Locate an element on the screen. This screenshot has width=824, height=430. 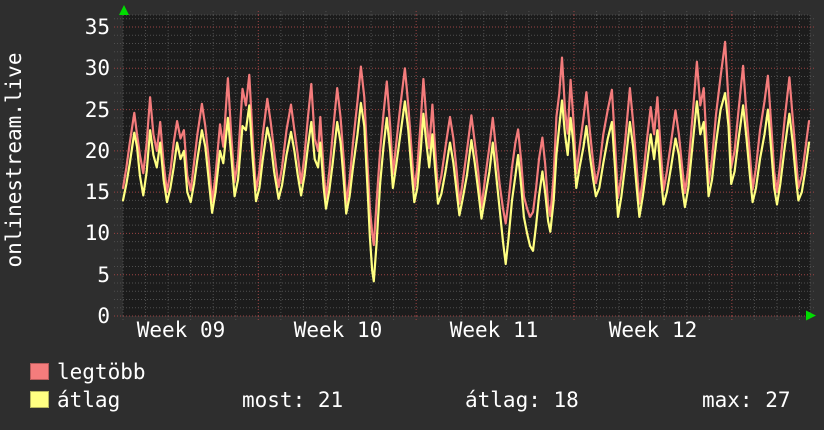
y-tick-label: 0 is located at coordinates (103, 316).